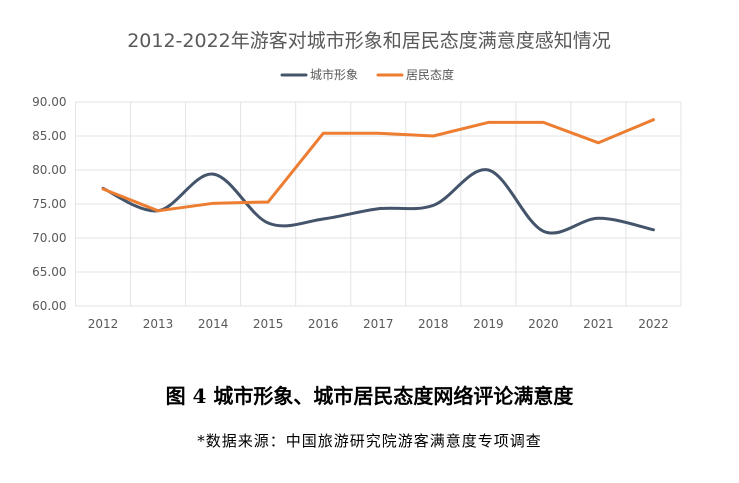 This screenshot has height=483, width=739. I want to click on x-tick-label: 2015, so click(268, 324).